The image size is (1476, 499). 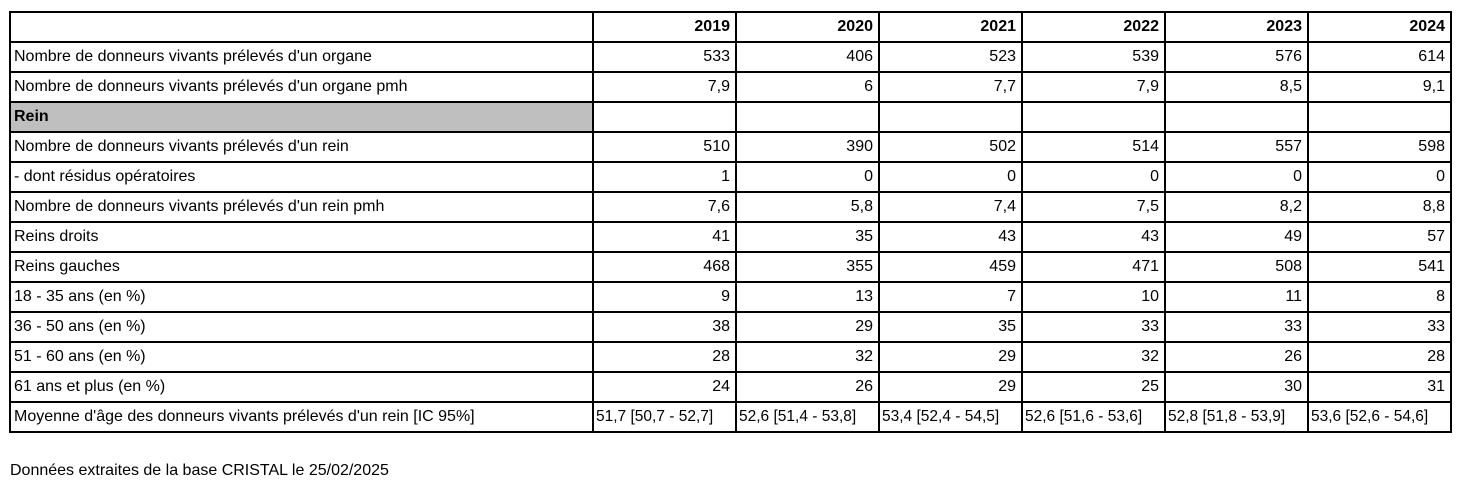 I want to click on cell-value: 598, so click(x=1379, y=147).